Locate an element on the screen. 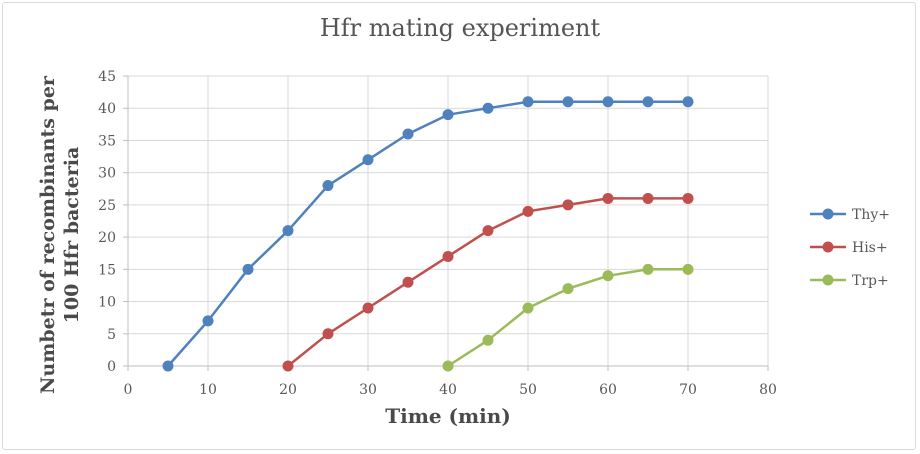  y-tick-label: 40 is located at coordinates (107, 109).